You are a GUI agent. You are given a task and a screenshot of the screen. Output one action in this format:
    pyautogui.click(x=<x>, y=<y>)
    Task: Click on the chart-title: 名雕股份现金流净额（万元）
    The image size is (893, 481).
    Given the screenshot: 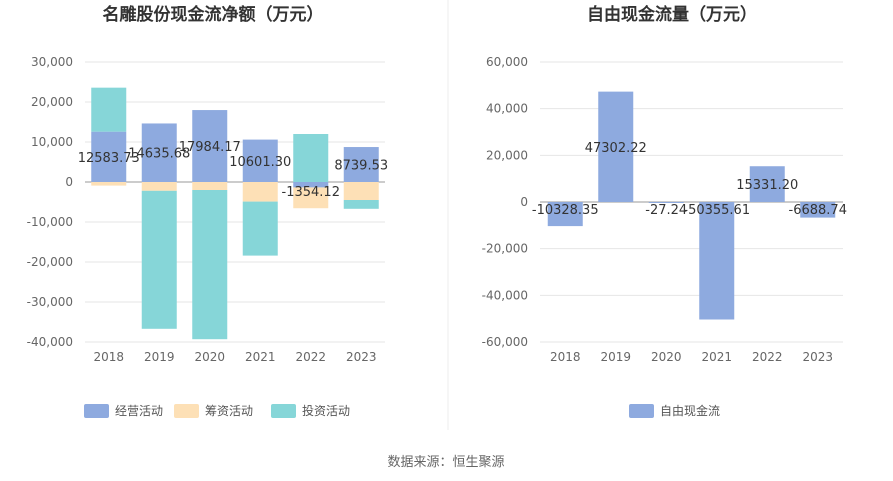 What is the action you would take?
    pyautogui.click(x=213, y=14)
    